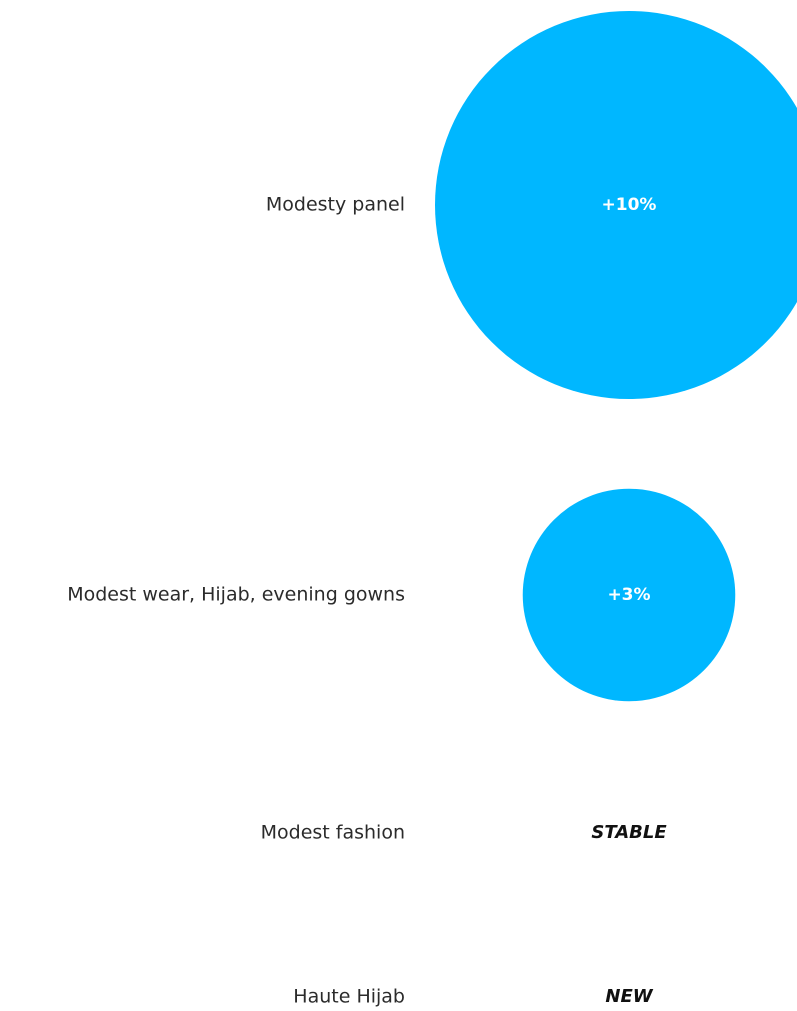 This screenshot has height=1011, width=797. I want to click on bubble-value-label: +3%, so click(628, 595).